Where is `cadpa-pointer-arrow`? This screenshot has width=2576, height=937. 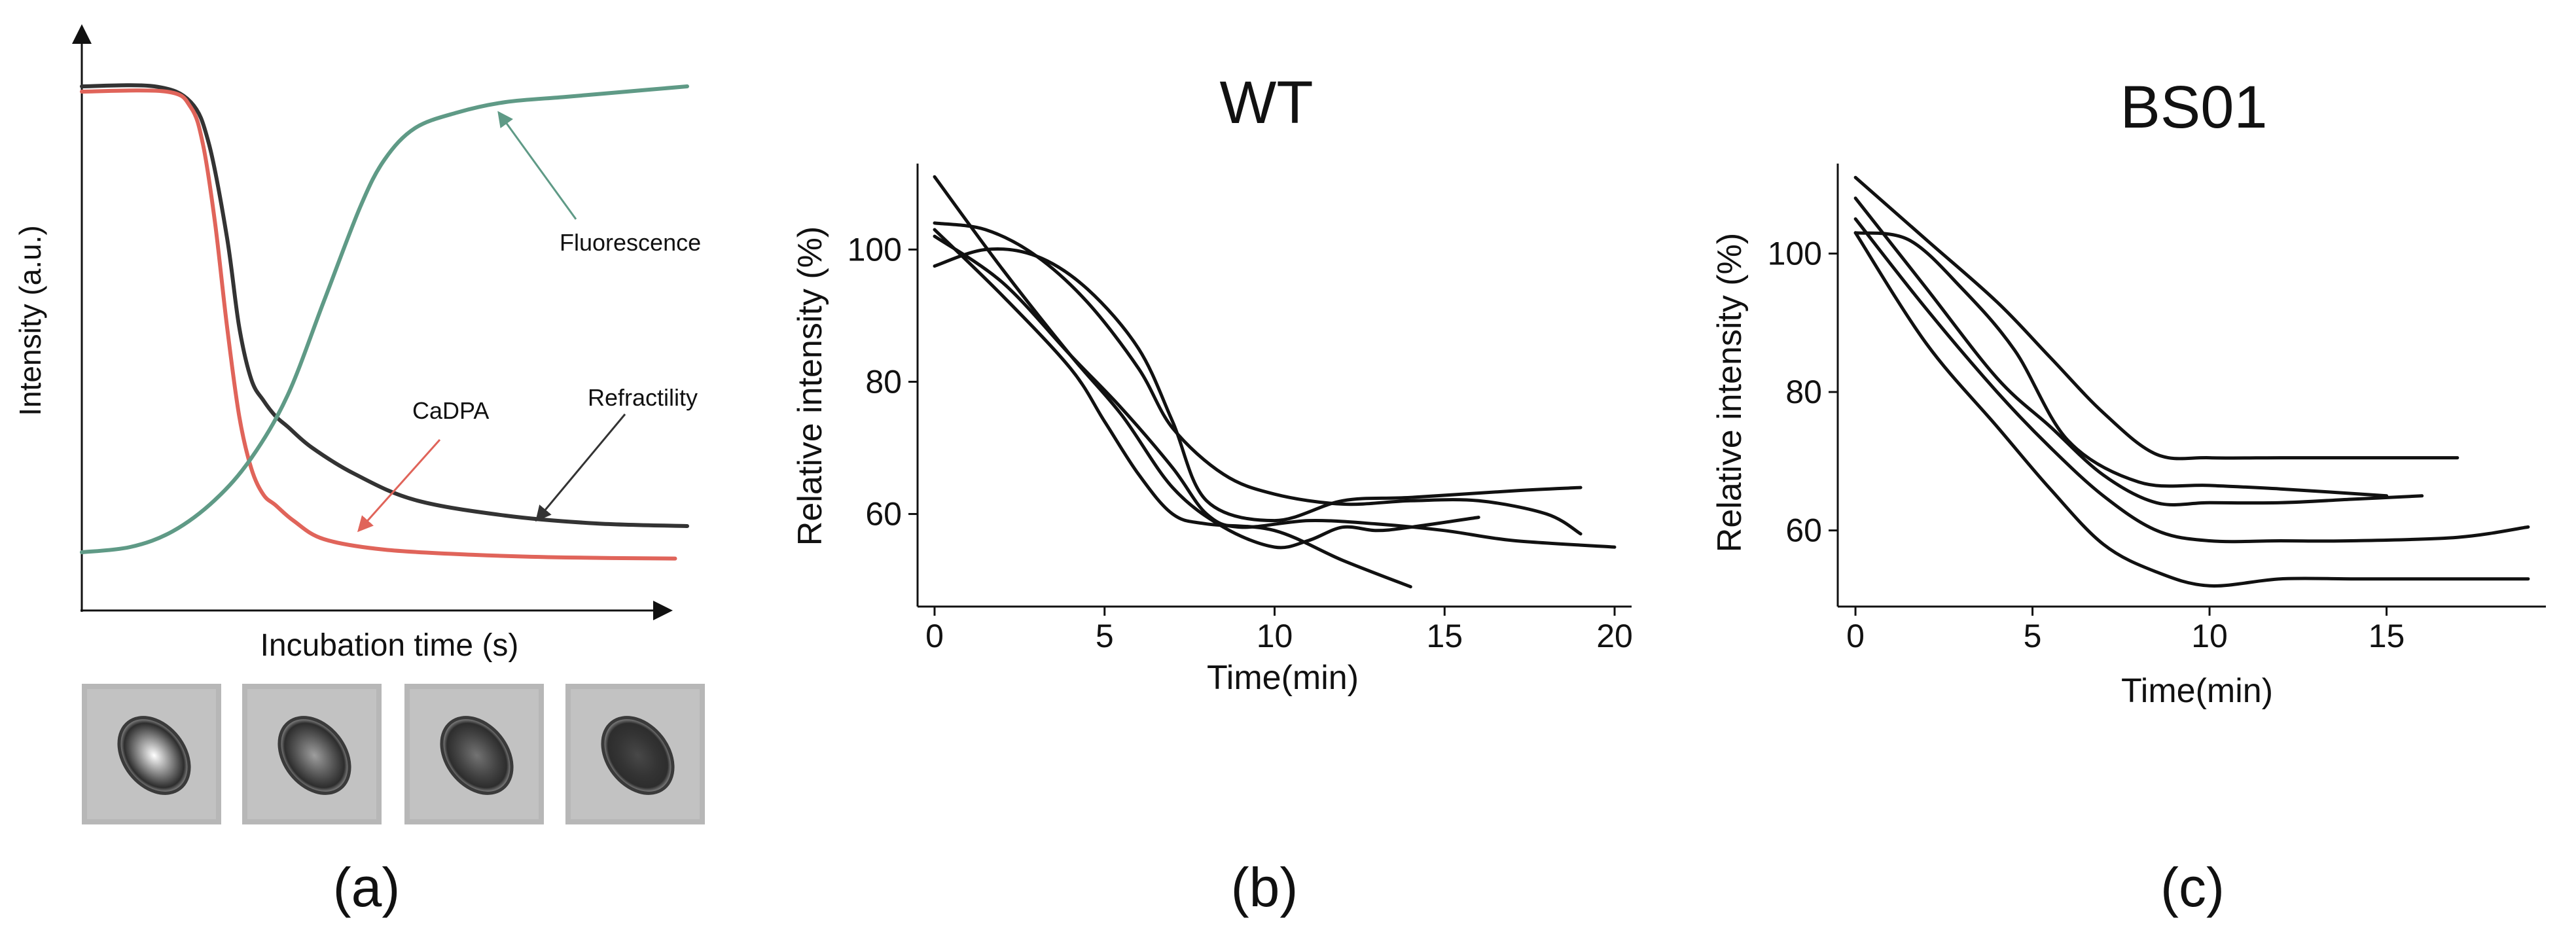
cadpa-pointer-arrow is located at coordinates (399, 486).